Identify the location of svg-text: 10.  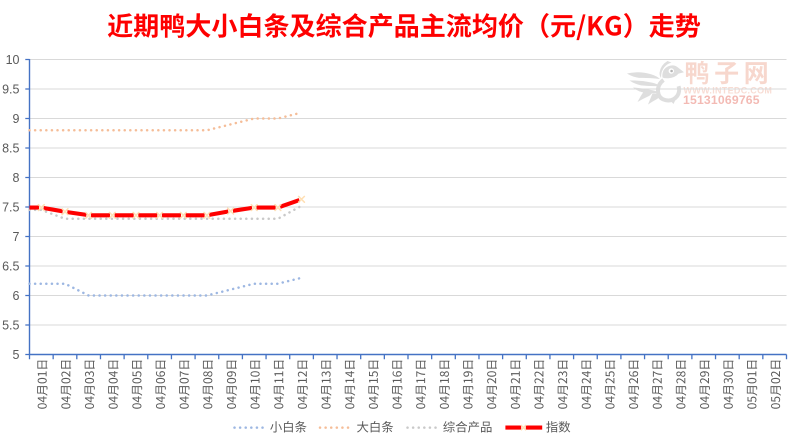
(13, 60).